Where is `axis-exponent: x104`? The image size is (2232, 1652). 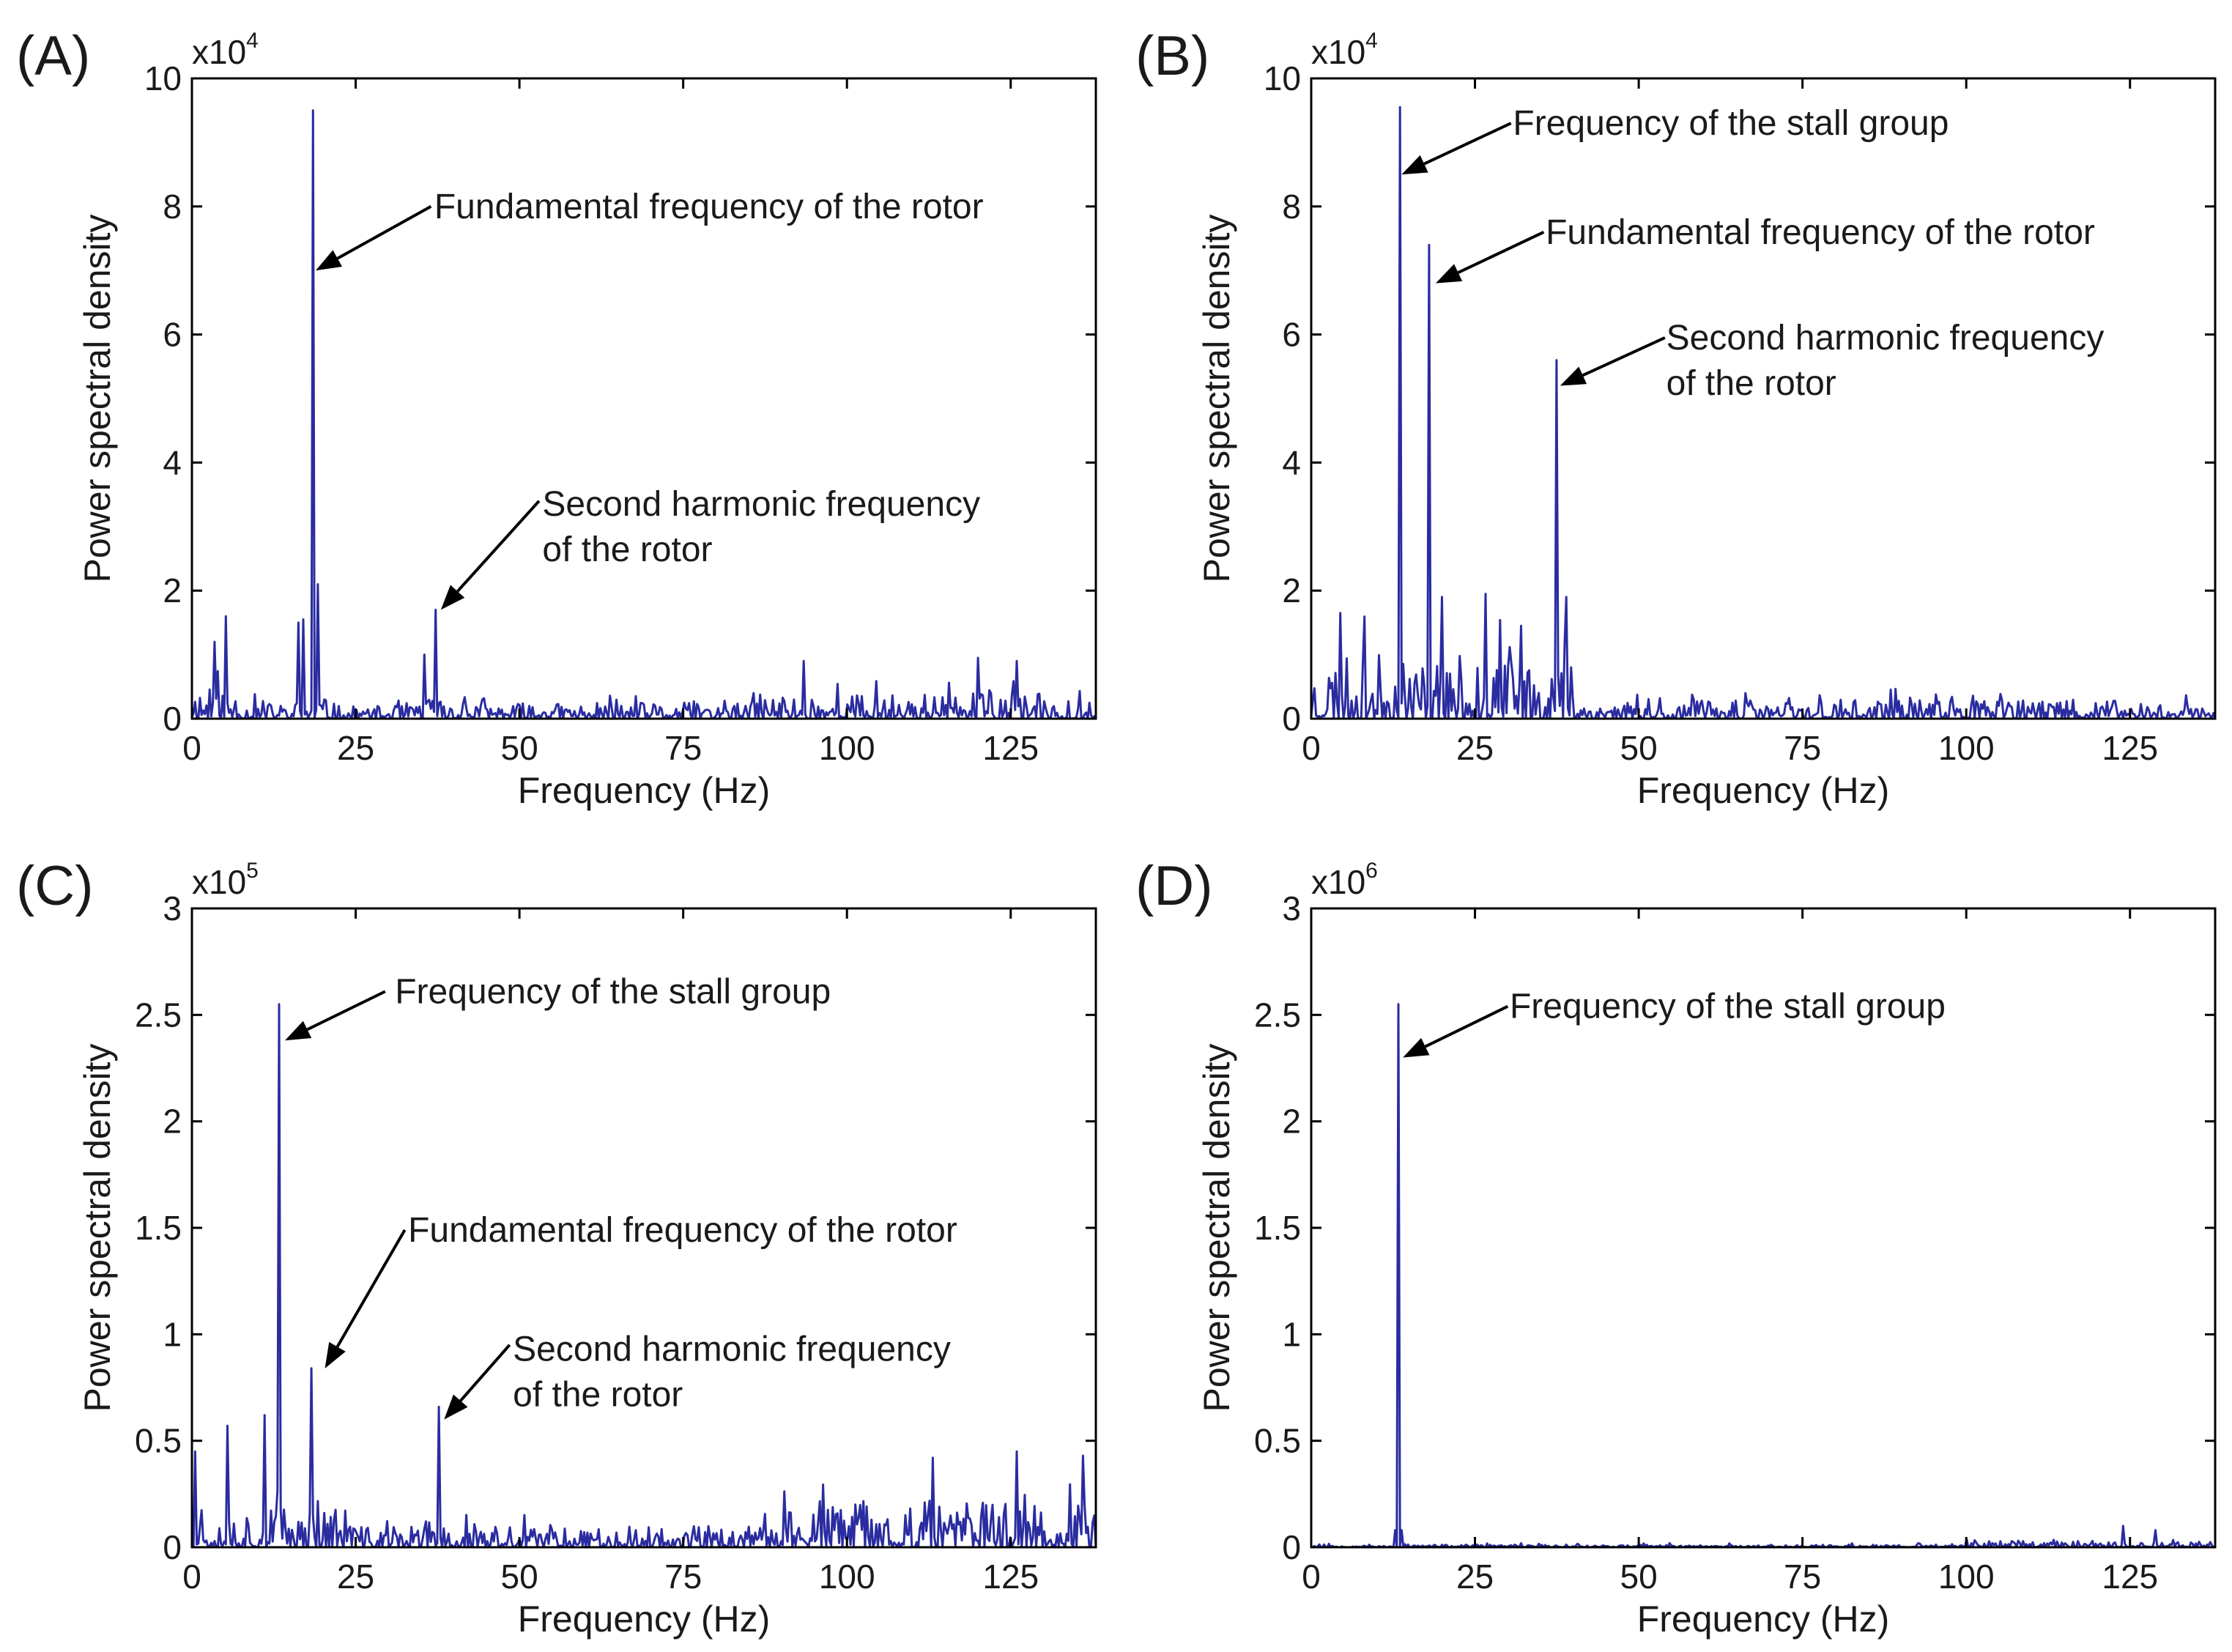 axis-exponent: x104 is located at coordinates (1344, 50).